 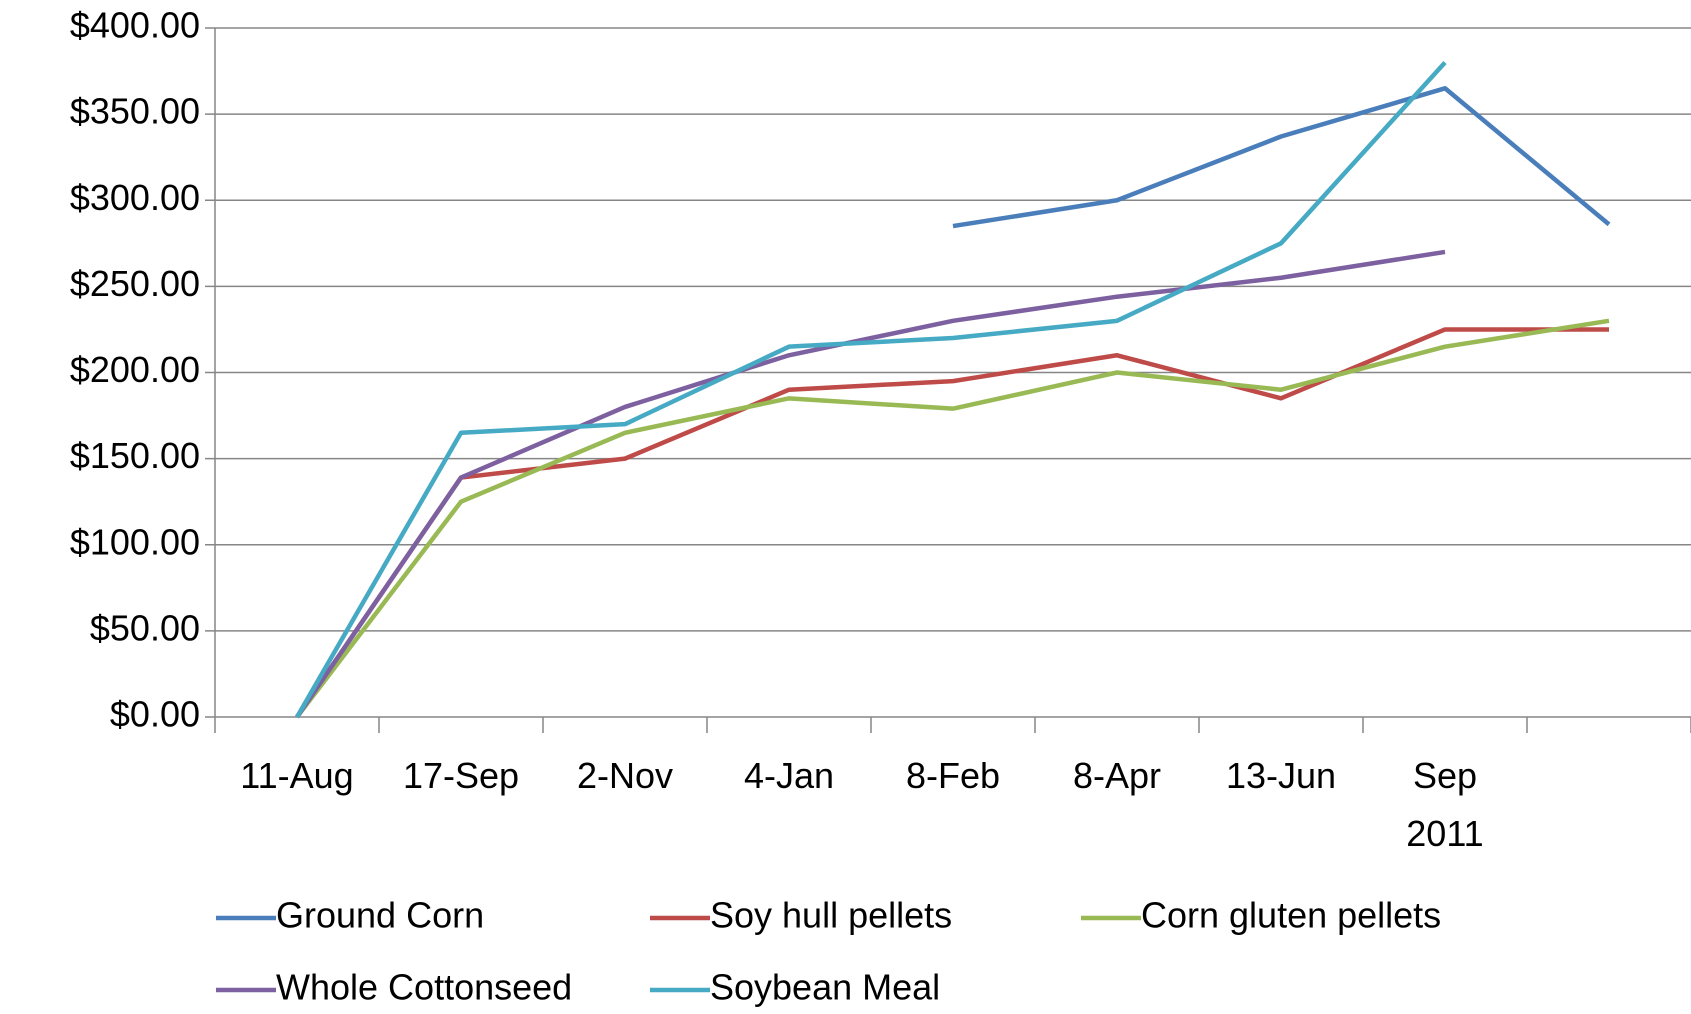 What do you see at coordinates (789, 775) in the screenshot?
I see `x-tick-label: 4-Jan` at bounding box center [789, 775].